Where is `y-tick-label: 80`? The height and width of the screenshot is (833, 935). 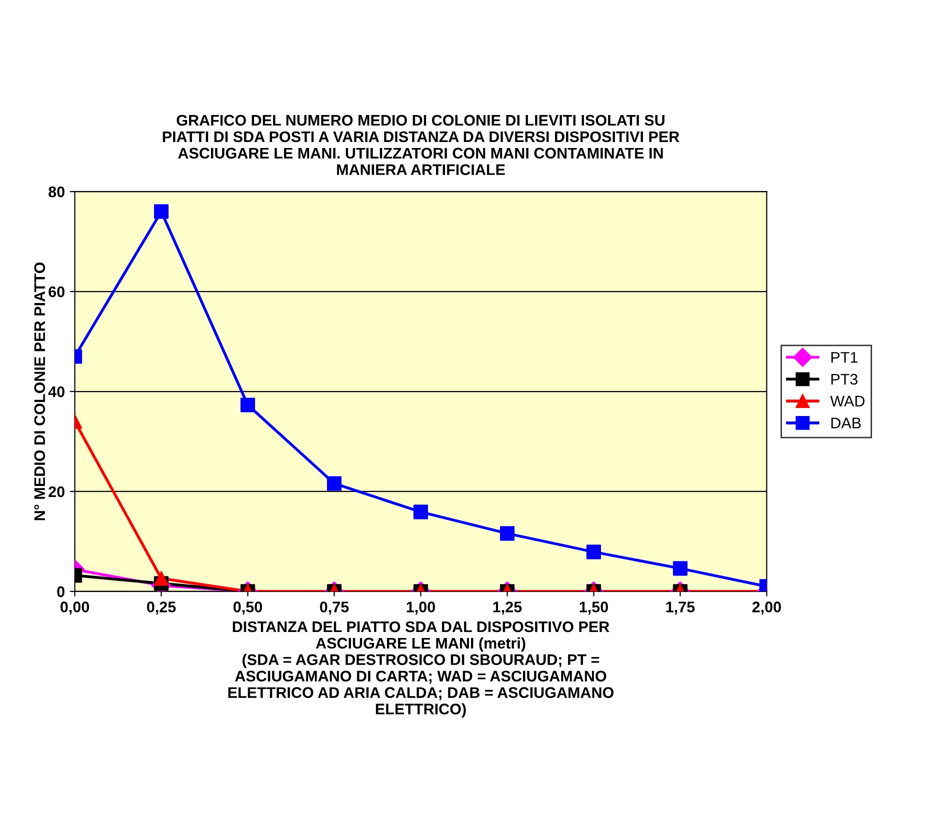
y-tick-label: 80 is located at coordinates (56, 192).